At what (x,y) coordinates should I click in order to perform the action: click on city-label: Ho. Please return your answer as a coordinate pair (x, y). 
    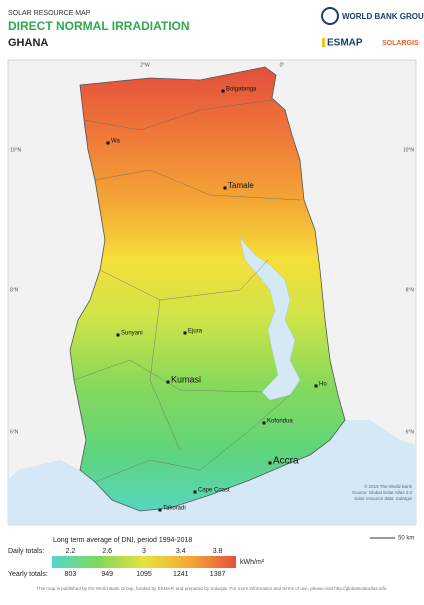
    Looking at the image, I should click on (323, 385).